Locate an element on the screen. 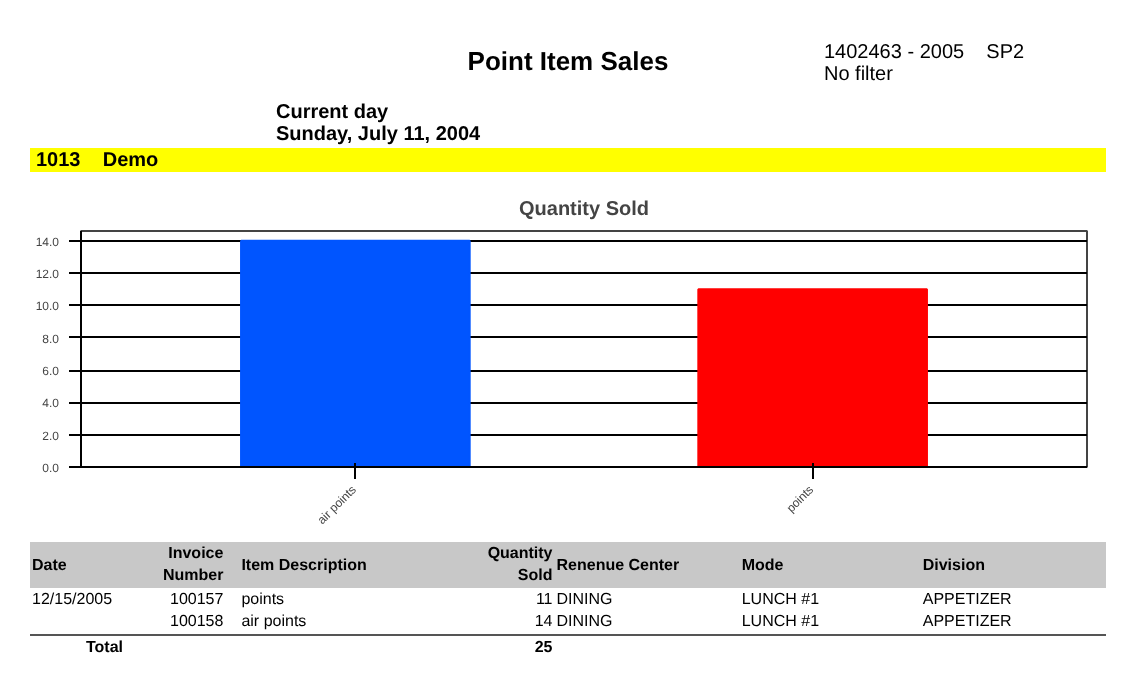  text: 100158 air points 14 DINING LUNCH #1 APPETIZER is located at coordinates (591, 621).